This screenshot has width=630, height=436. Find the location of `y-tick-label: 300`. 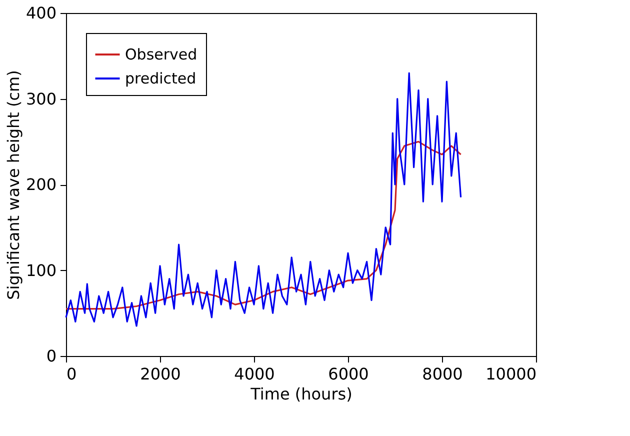

y-tick-label: 300 is located at coordinates (41, 98).